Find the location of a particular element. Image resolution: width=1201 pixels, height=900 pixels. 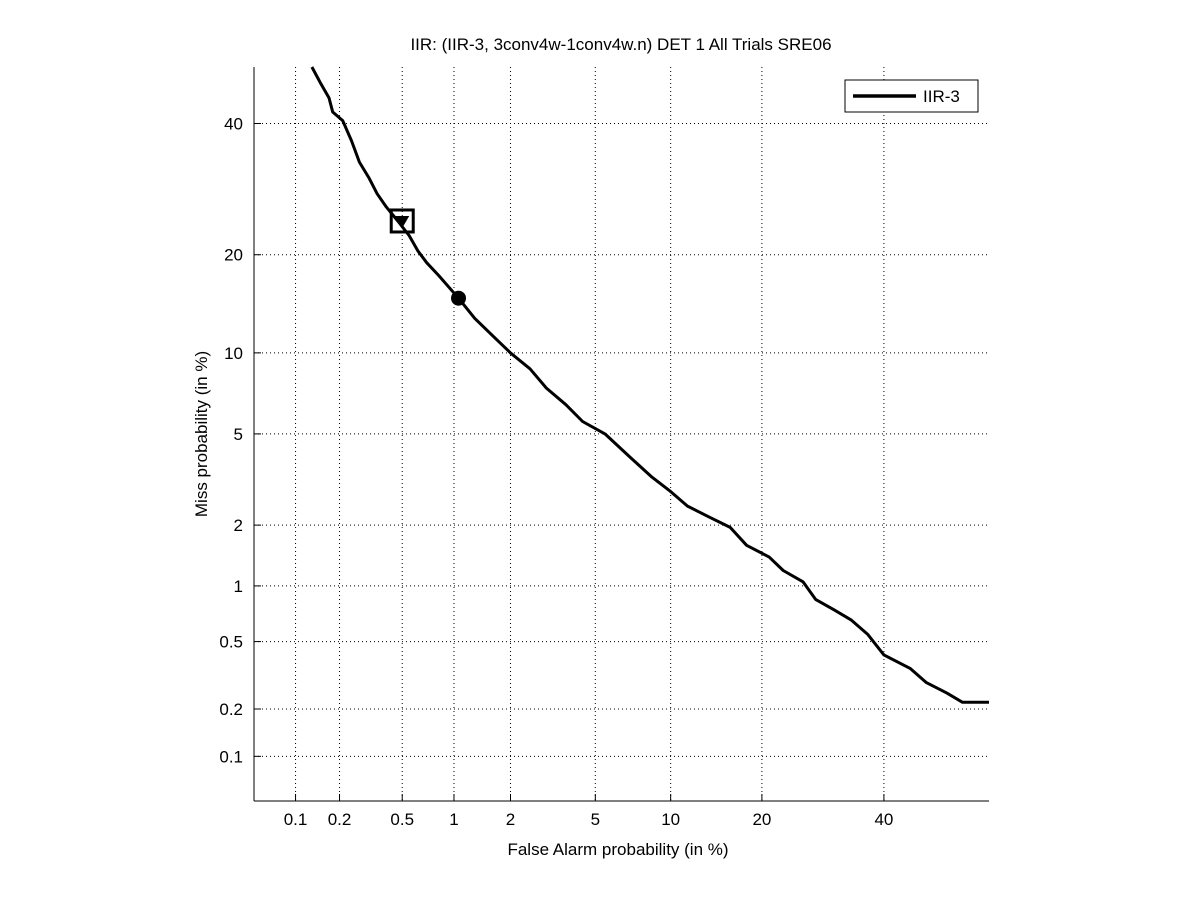

y-tick-label: 0.5 is located at coordinates (231, 642).